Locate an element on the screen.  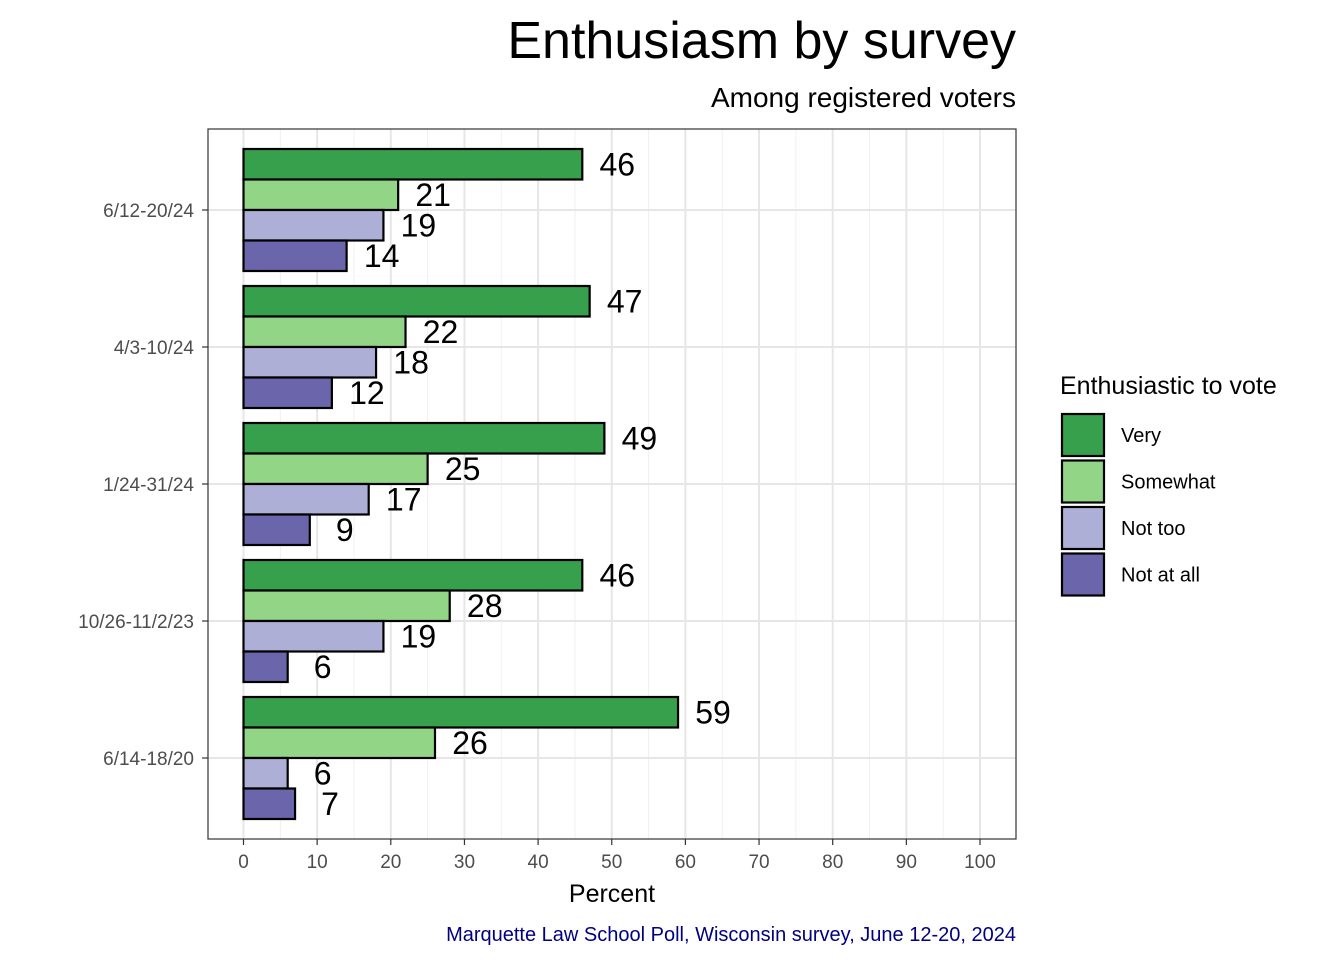
x-tick-label: 30 is located at coordinates (464, 862).